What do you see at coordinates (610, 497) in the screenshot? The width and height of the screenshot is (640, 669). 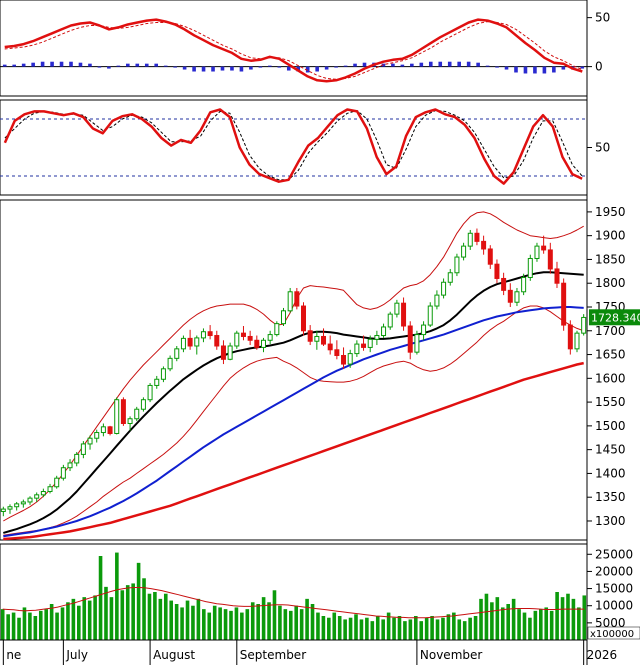 I see `price-ytick-label: 1350` at bounding box center [610, 497].